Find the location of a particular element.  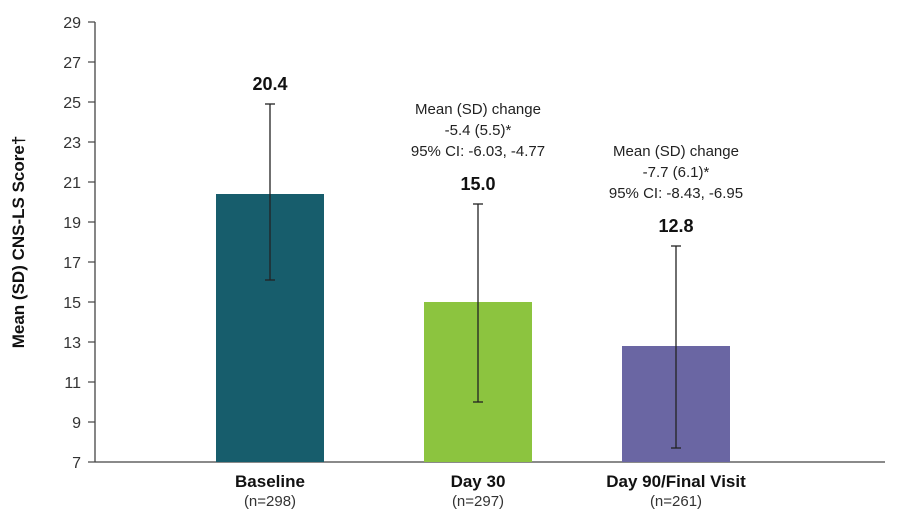

y-tick-label: 29 is located at coordinates (72, 23).